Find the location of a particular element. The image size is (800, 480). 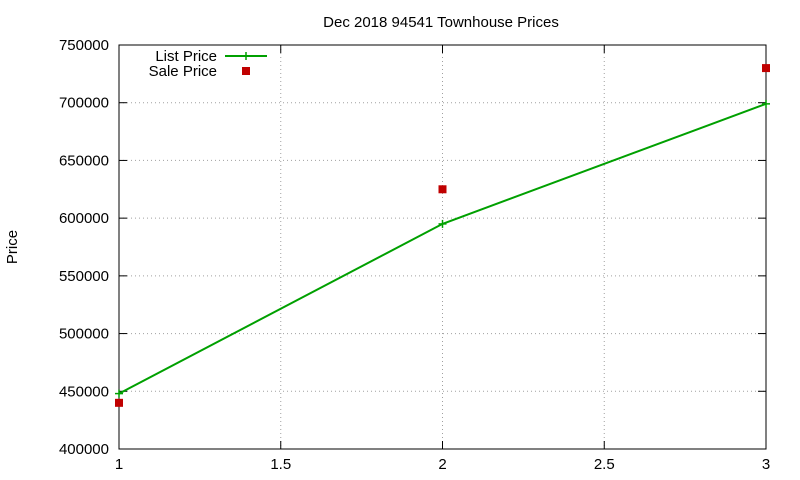

y-tick-label: 400000 is located at coordinates (84, 449).